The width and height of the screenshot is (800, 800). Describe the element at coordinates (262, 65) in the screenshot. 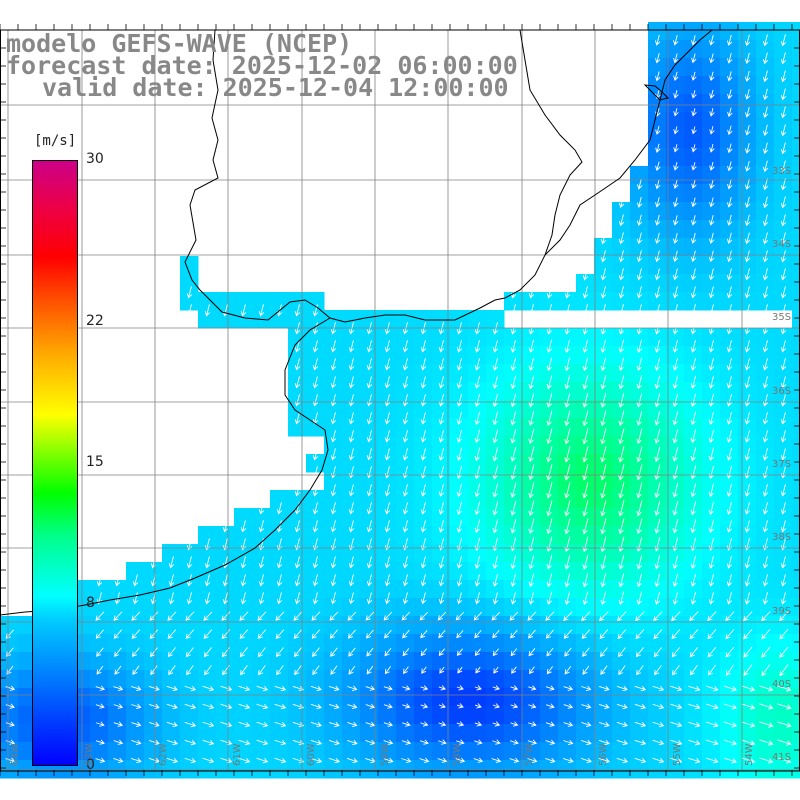

I see `forecast-date: forecast date: 2025-12-02 06:00:00` at that location.